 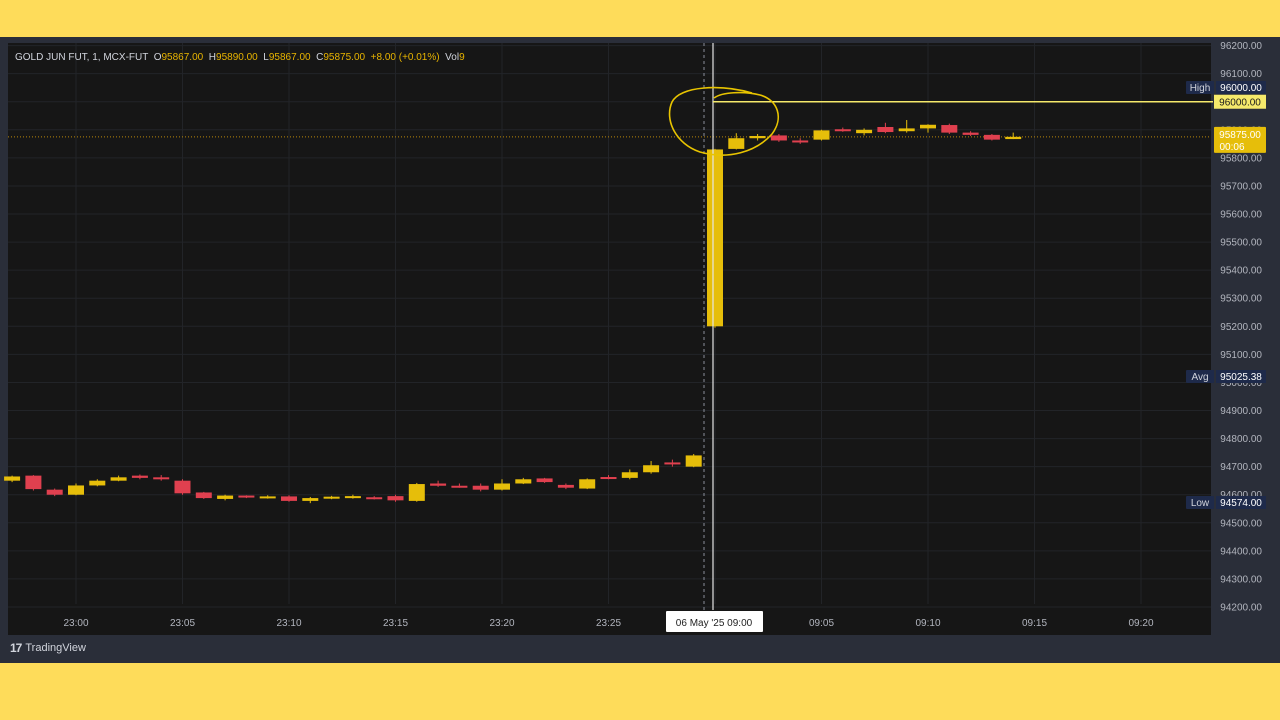 What do you see at coordinates (821, 623) in the screenshot?
I see `x-tick-label: 09:05` at bounding box center [821, 623].